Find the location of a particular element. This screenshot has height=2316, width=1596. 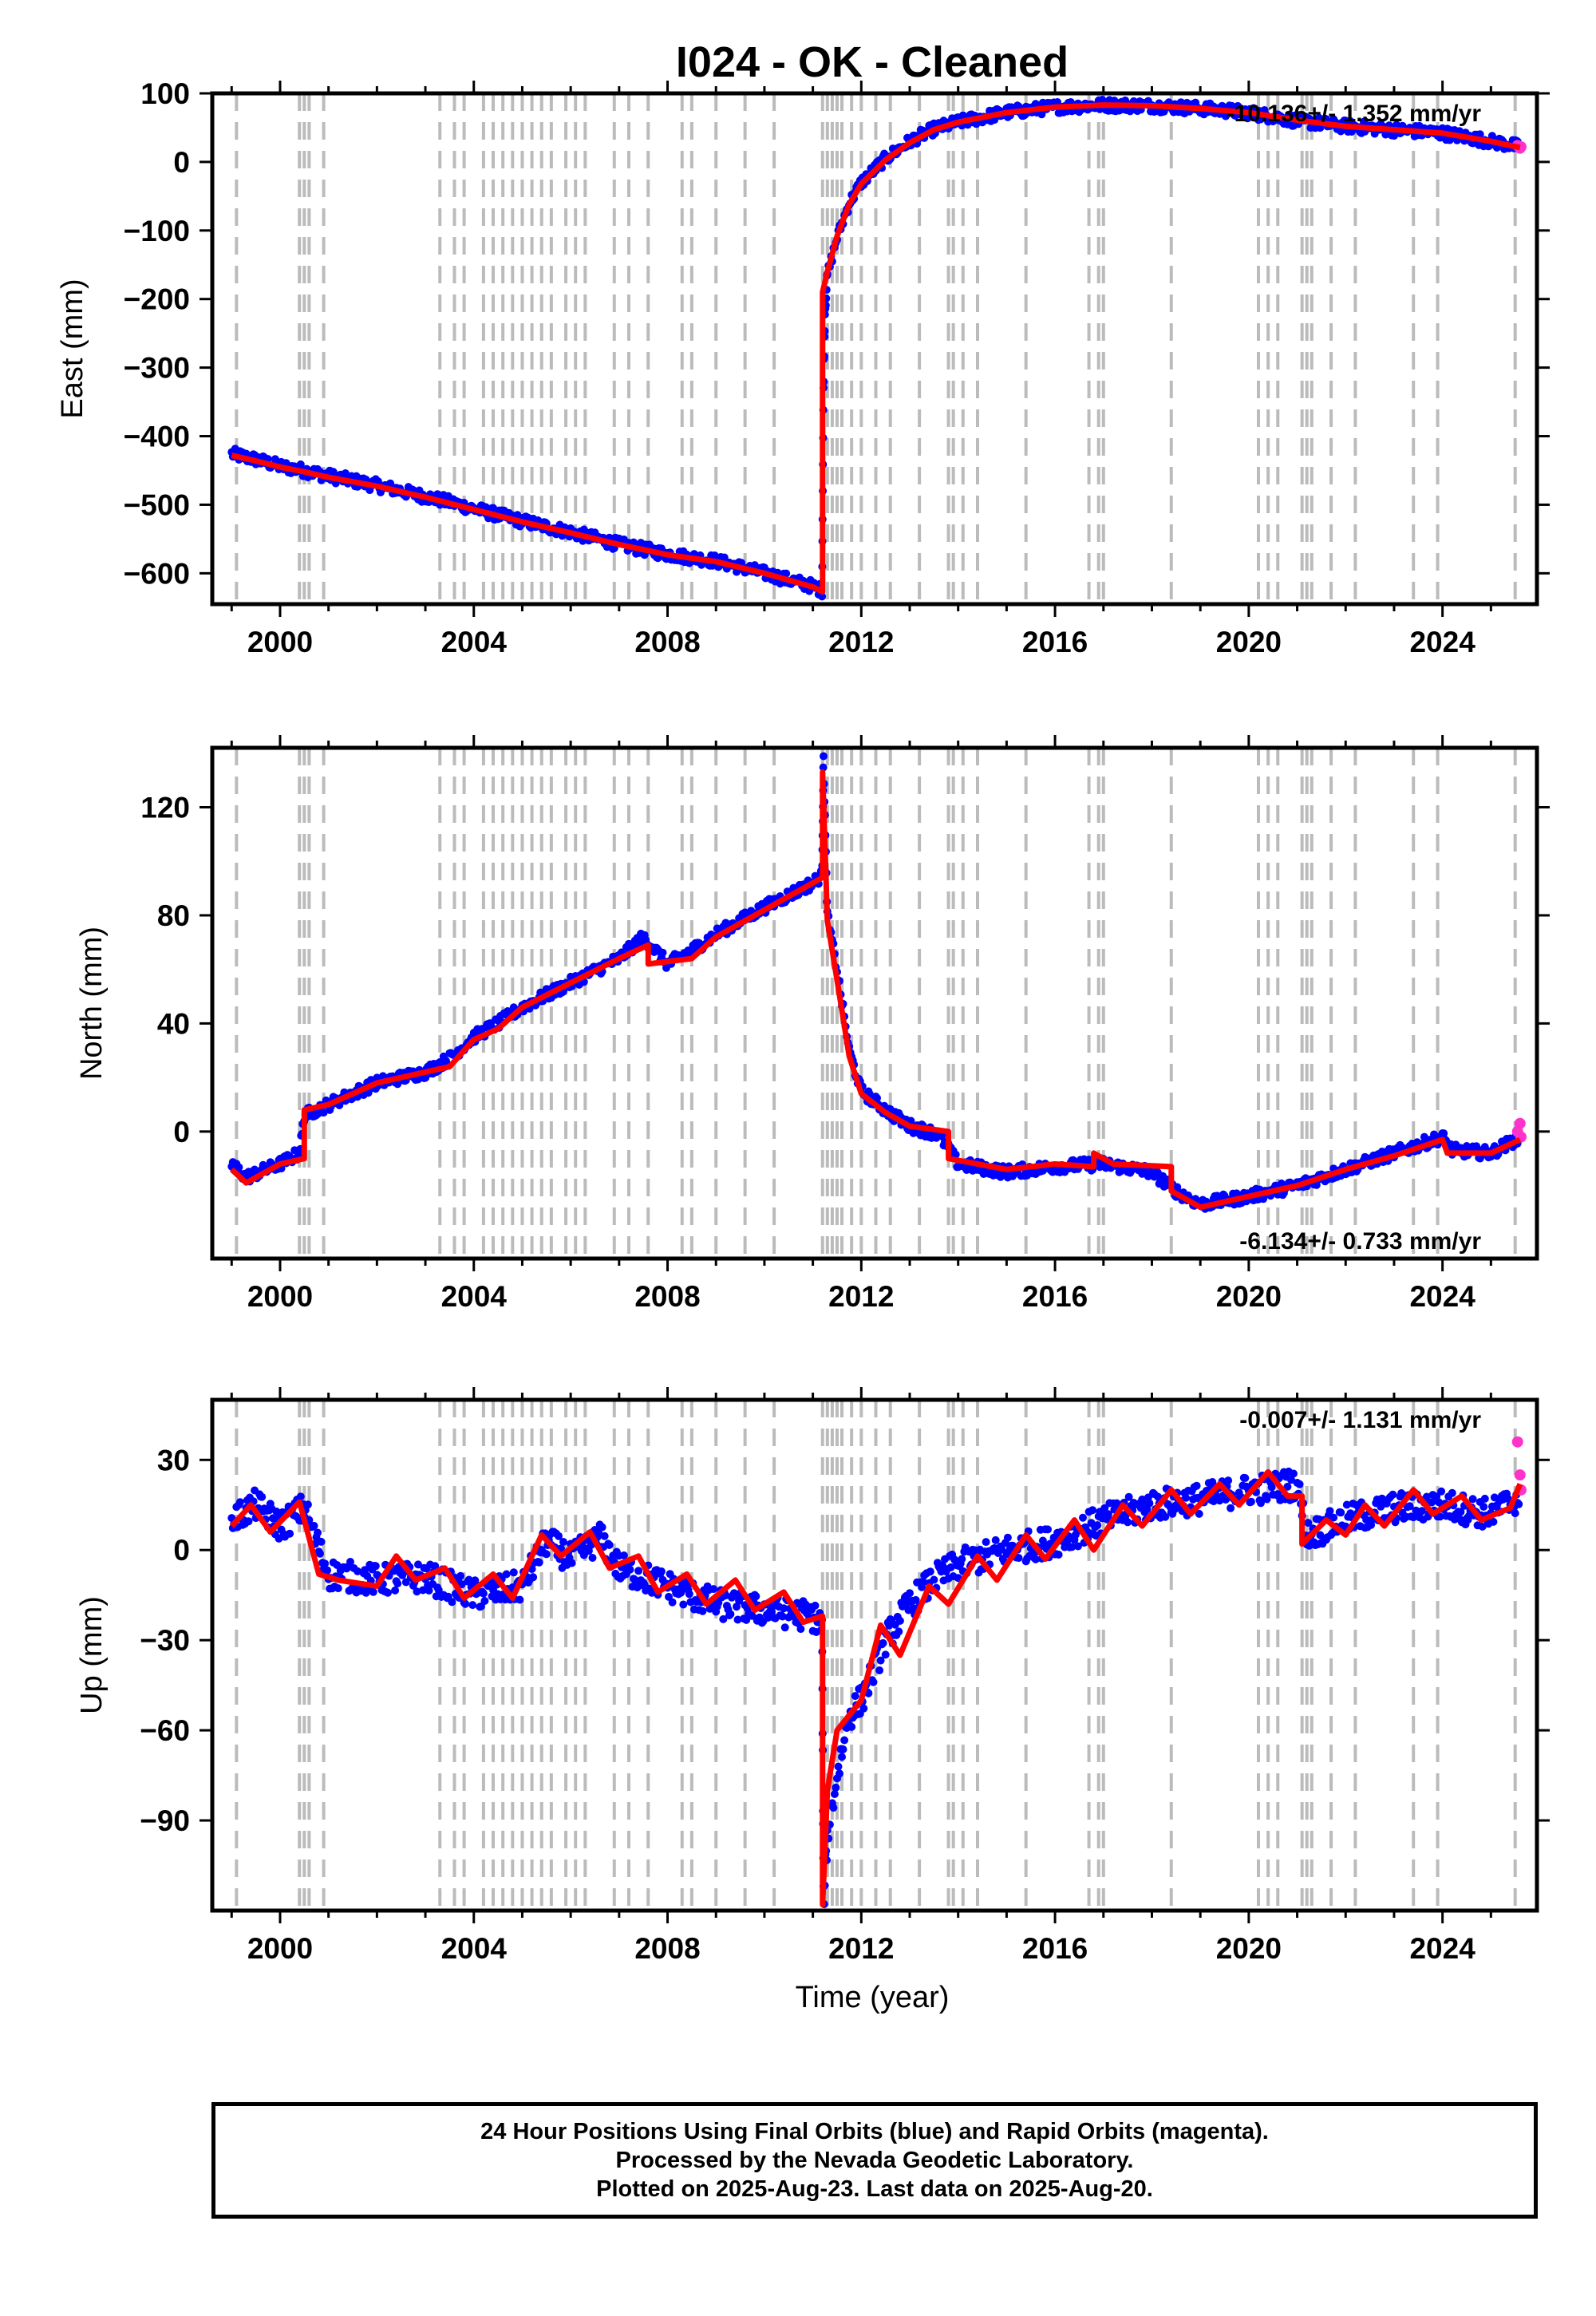

x-axis-label: Time (year) is located at coordinates (873, 1997).